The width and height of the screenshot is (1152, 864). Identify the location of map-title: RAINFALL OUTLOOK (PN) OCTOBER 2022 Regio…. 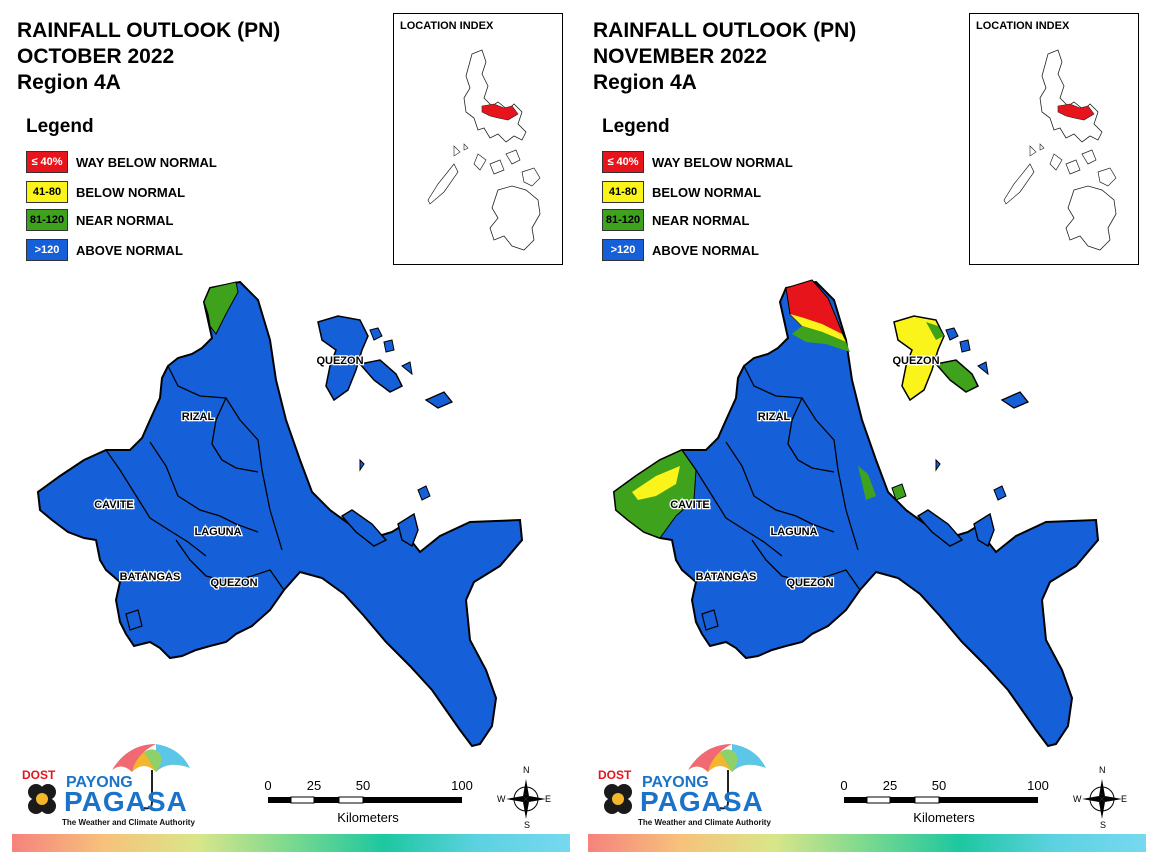
(148, 57).